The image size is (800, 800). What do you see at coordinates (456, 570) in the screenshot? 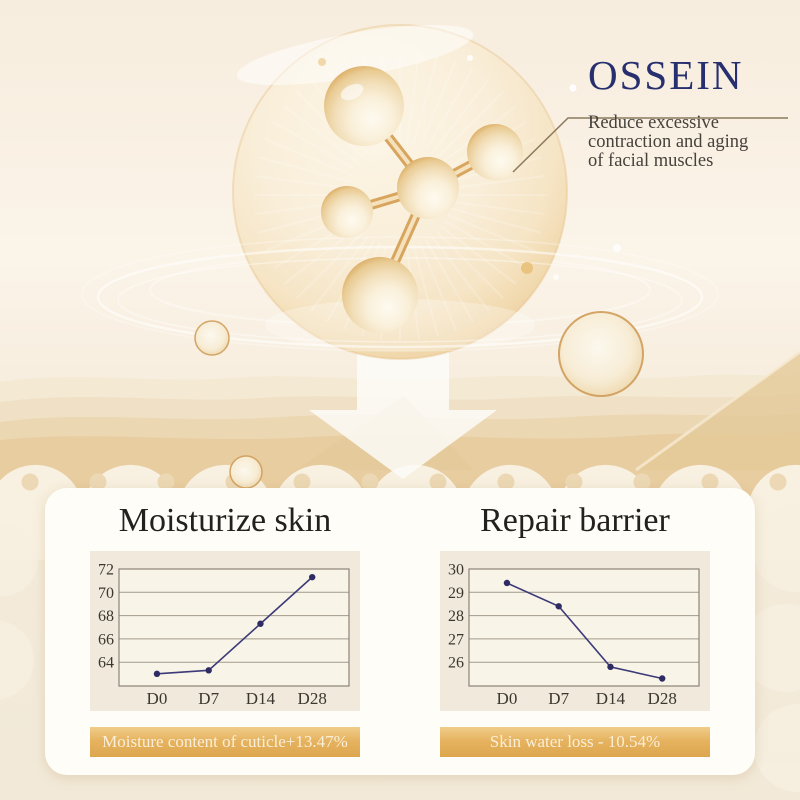
I see `y-tick-label: 30` at bounding box center [456, 570].